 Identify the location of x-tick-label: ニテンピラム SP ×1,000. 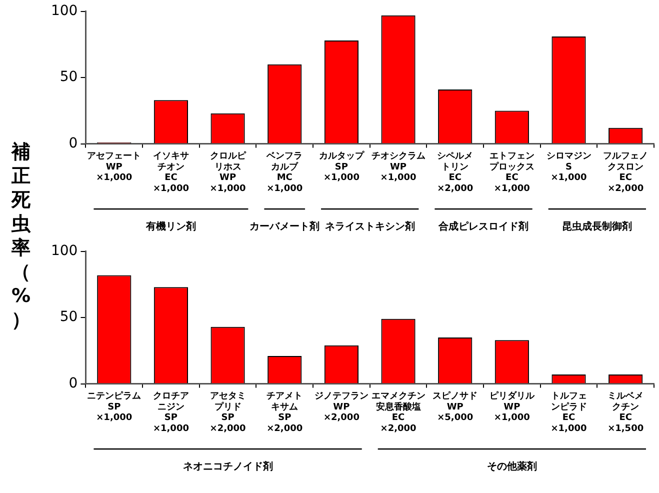
(114, 407).